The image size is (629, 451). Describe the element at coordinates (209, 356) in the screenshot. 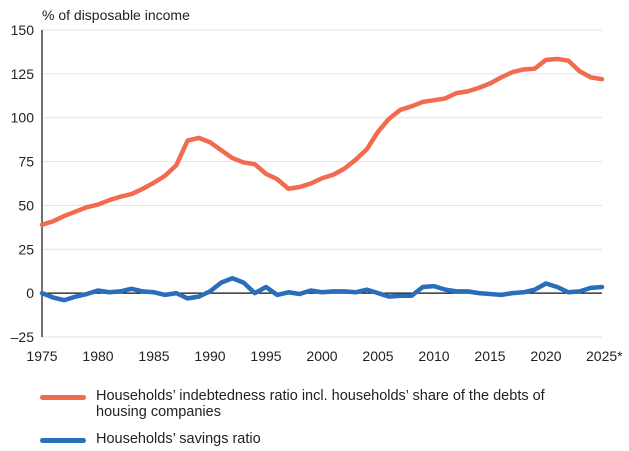

I see `x-tick-label: 1990` at that location.